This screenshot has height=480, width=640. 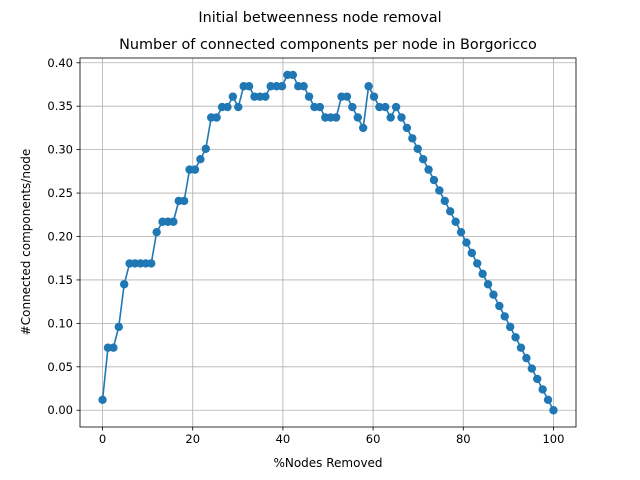 What do you see at coordinates (60, 280) in the screenshot?
I see `y-tick-label: 0.15` at bounding box center [60, 280].